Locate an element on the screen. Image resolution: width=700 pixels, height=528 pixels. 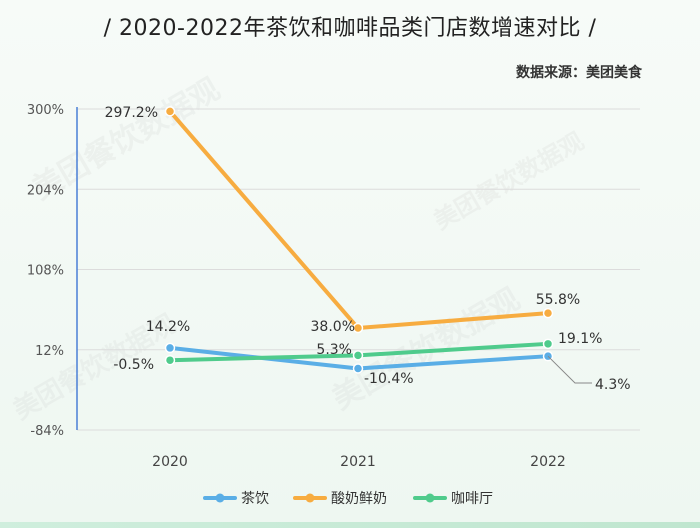
chart-title: / 2020-2022年茶饮和咖啡品类门店数增速对比 / is located at coordinates (350, 28).